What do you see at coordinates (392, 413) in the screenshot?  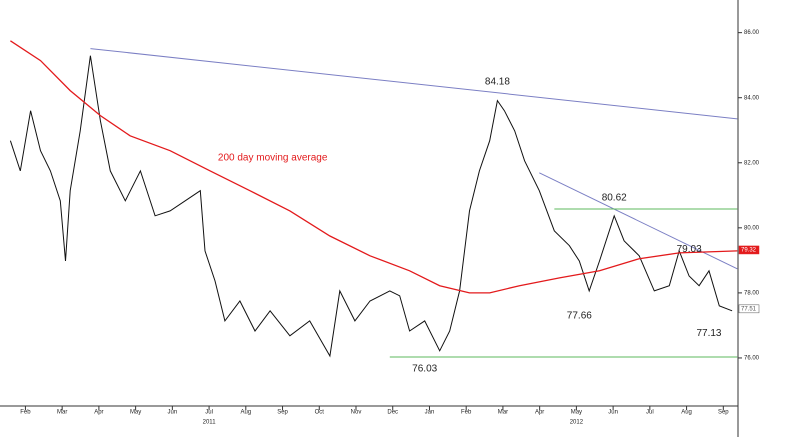 I see `x-tick-label: Dec` at bounding box center [392, 413].